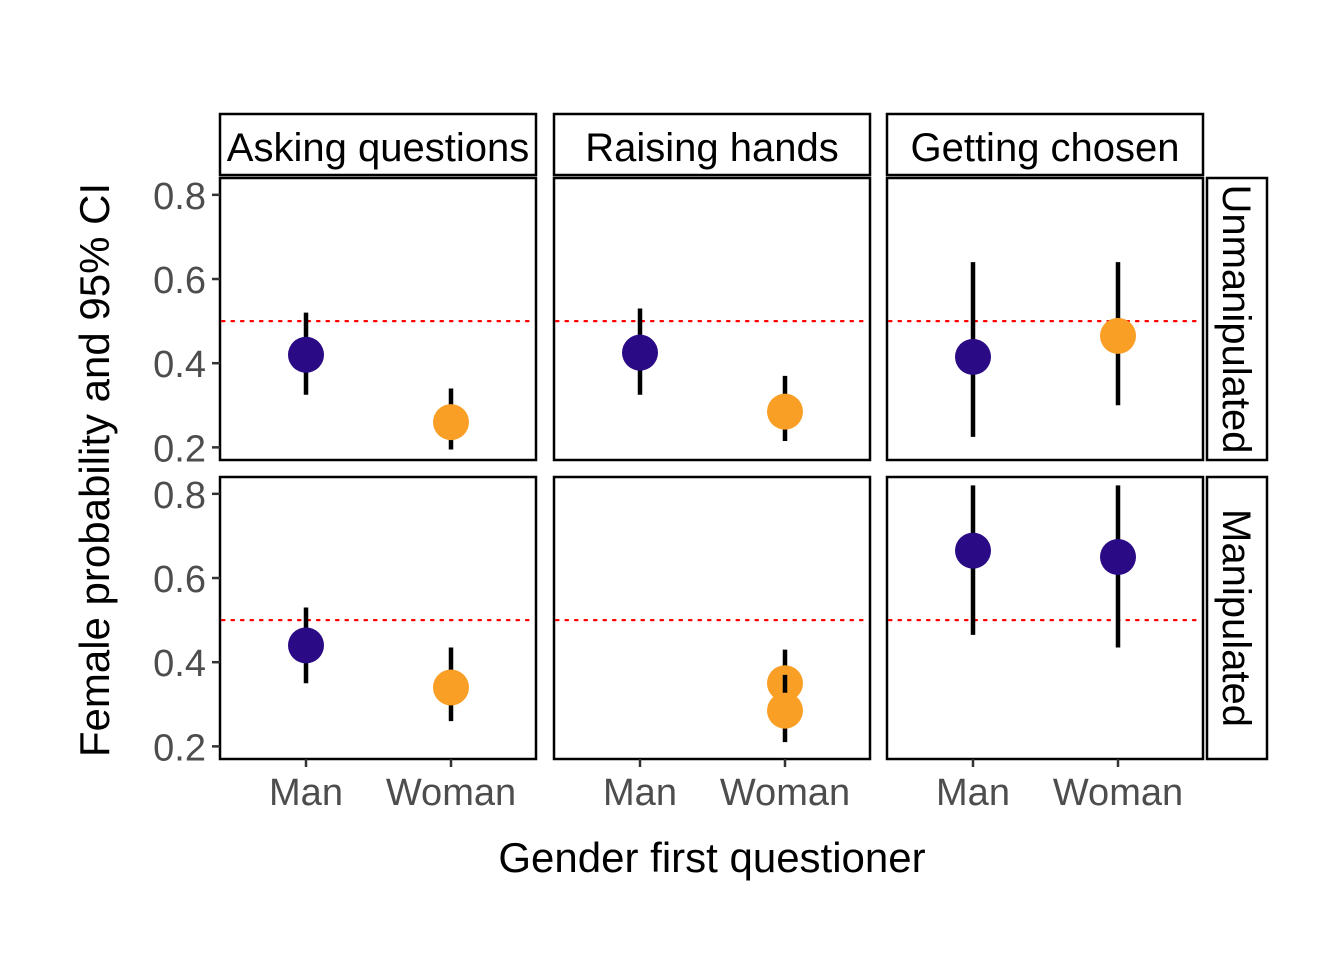  Describe the element at coordinates (712, 148) in the screenshot. I see `facet-strip-label: Raising hands` at that location.